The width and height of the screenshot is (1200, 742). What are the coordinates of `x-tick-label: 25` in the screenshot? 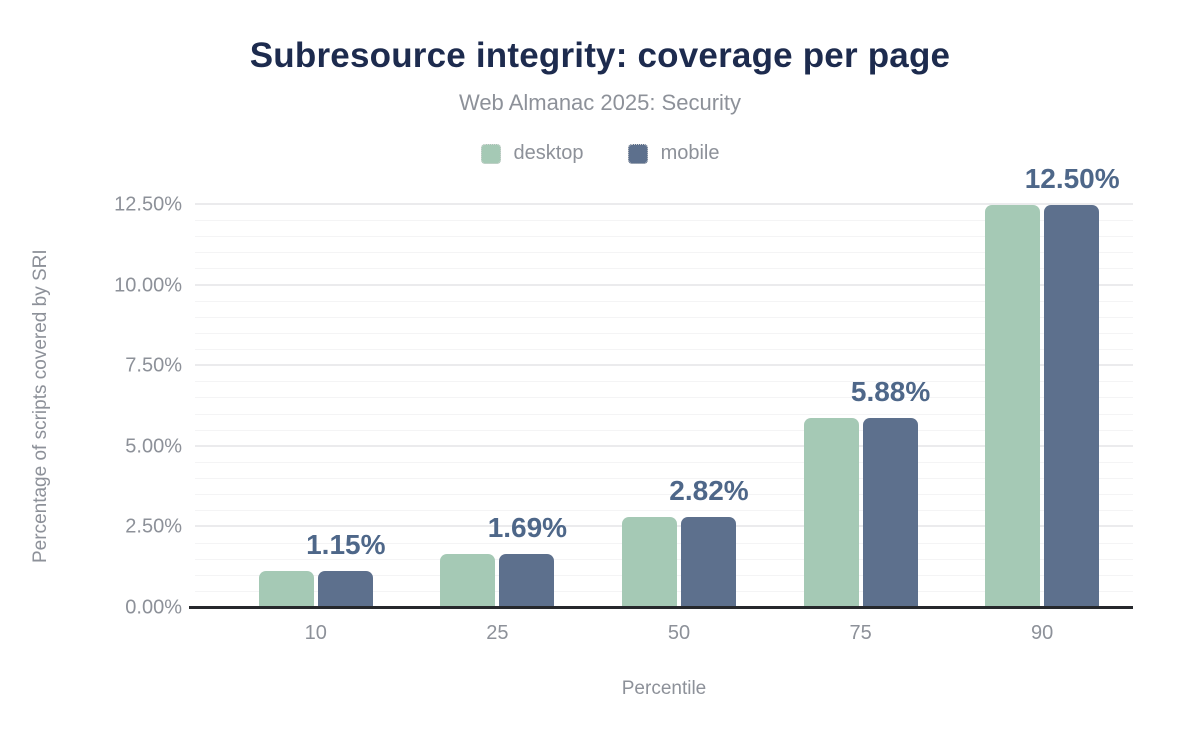 It's located at (497, 633).